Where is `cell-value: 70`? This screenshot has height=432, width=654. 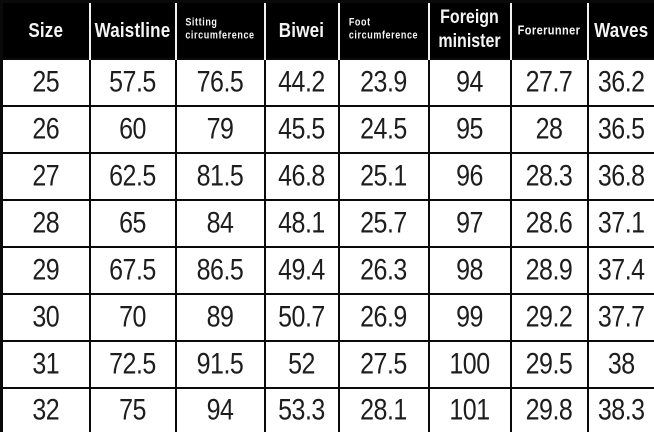
cell-value: 70 is located at coordinates (132, 316).